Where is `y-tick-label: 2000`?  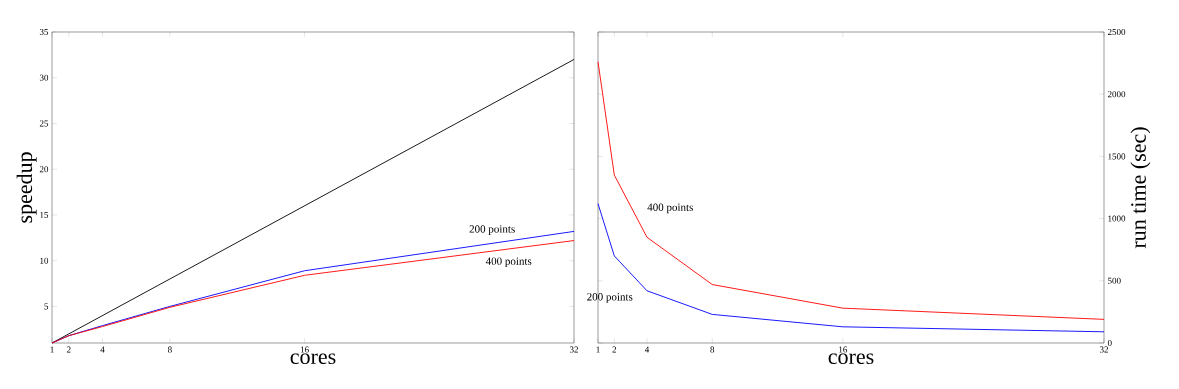 y-tick-label: 2000 is located at coordinates (1116, 94).